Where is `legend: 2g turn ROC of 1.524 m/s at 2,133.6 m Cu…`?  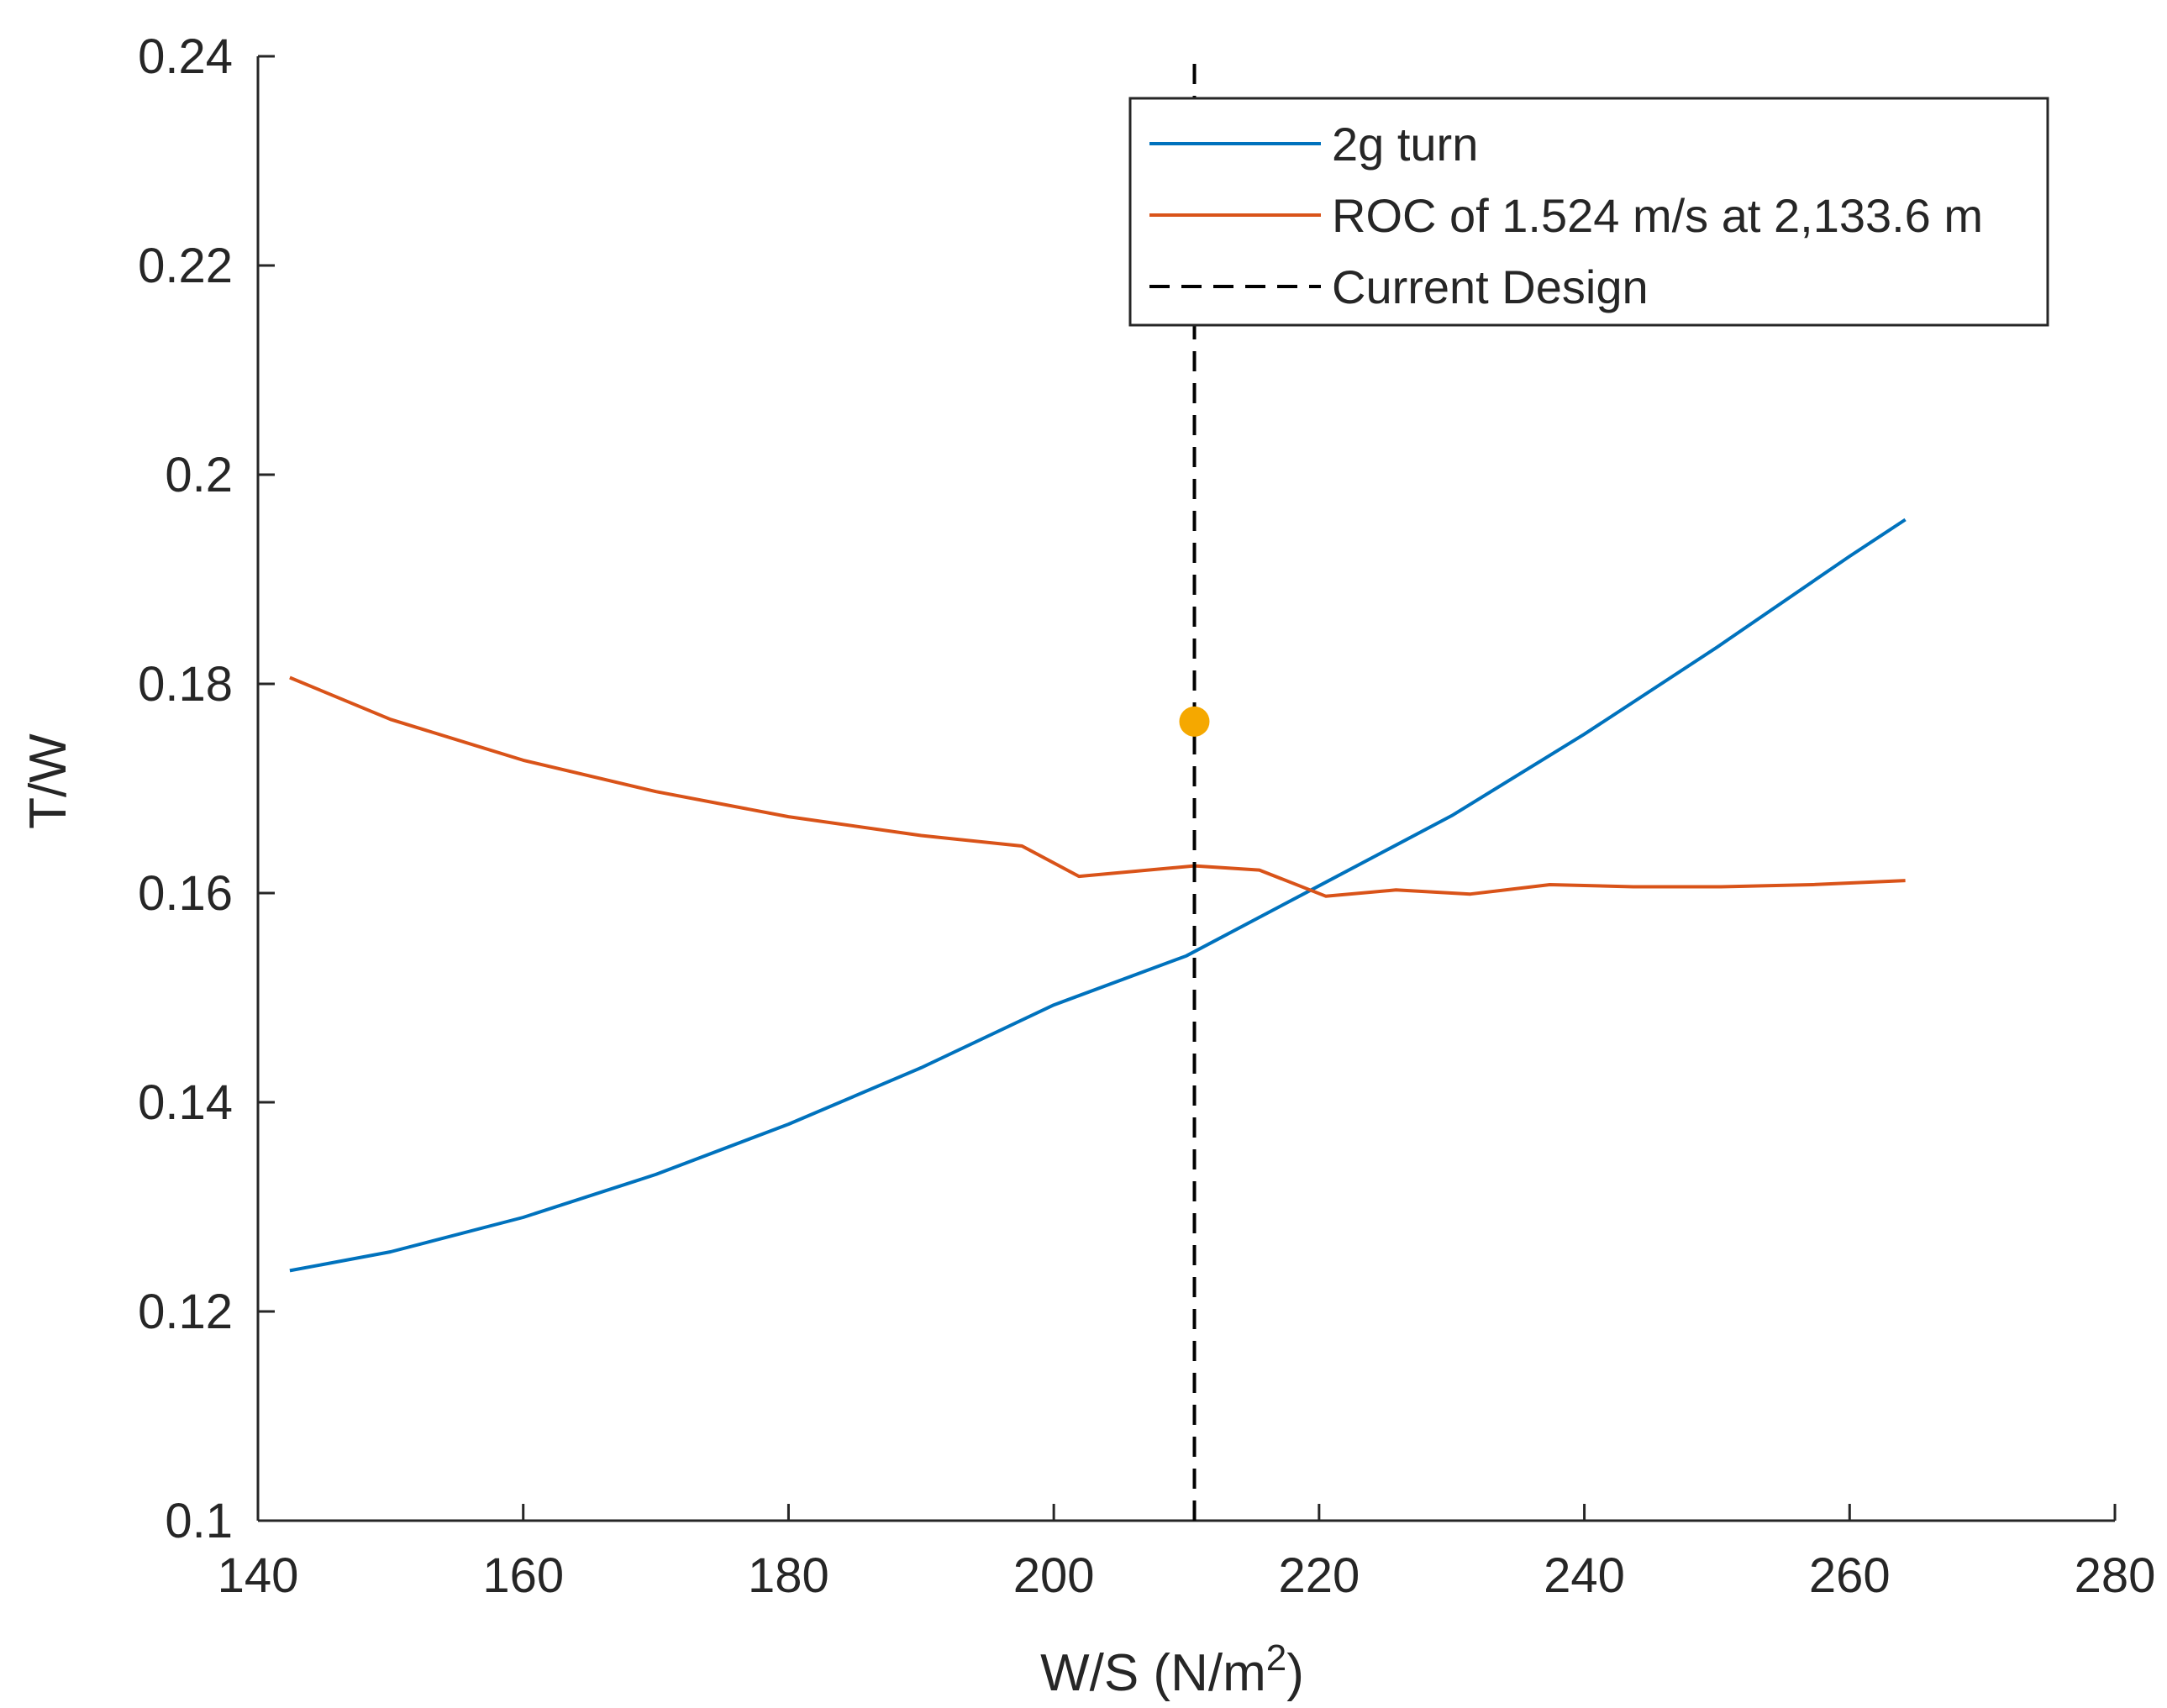
legend: 2g turn ROC of 1.524 m/s at 2,133.6 m Cu… is located at coordinates (1588, 212).